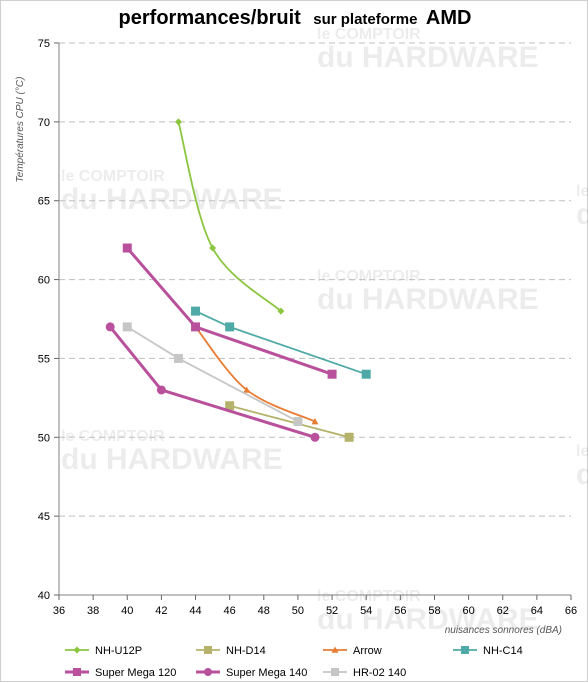 This screenshot has width=588, height=683. I want to click on legend-label: NH-U12P, so click(118, 651).